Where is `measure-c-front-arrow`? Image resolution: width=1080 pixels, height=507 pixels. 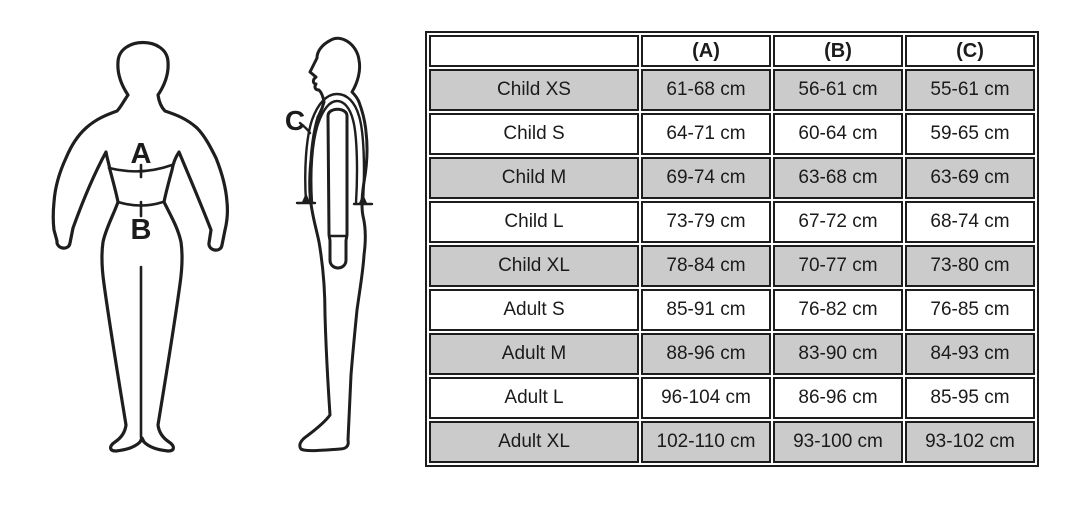 measure-c-front-arrow is located at coordinates (306, 197).